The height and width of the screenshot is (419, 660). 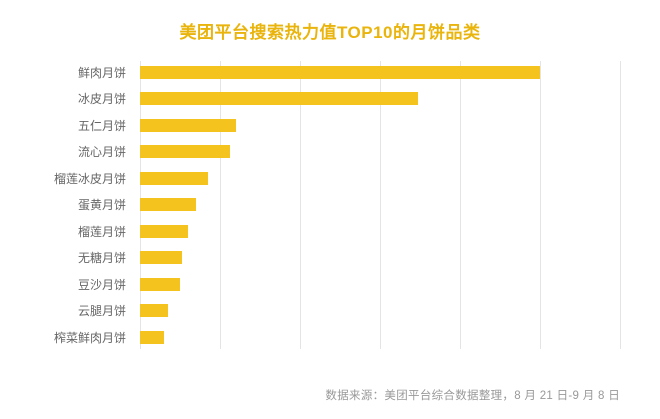 I want to click on bar-row: 鲜肉月饼, so click(x=330, y=72).